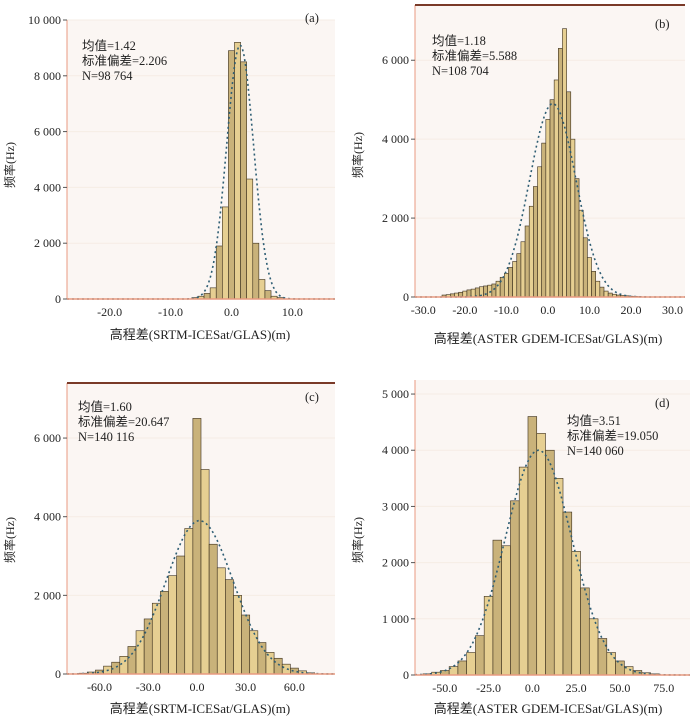 Image resolution: width=700 pixels, height=719 pixels. I want to click on plot-area, so click(201, 159).